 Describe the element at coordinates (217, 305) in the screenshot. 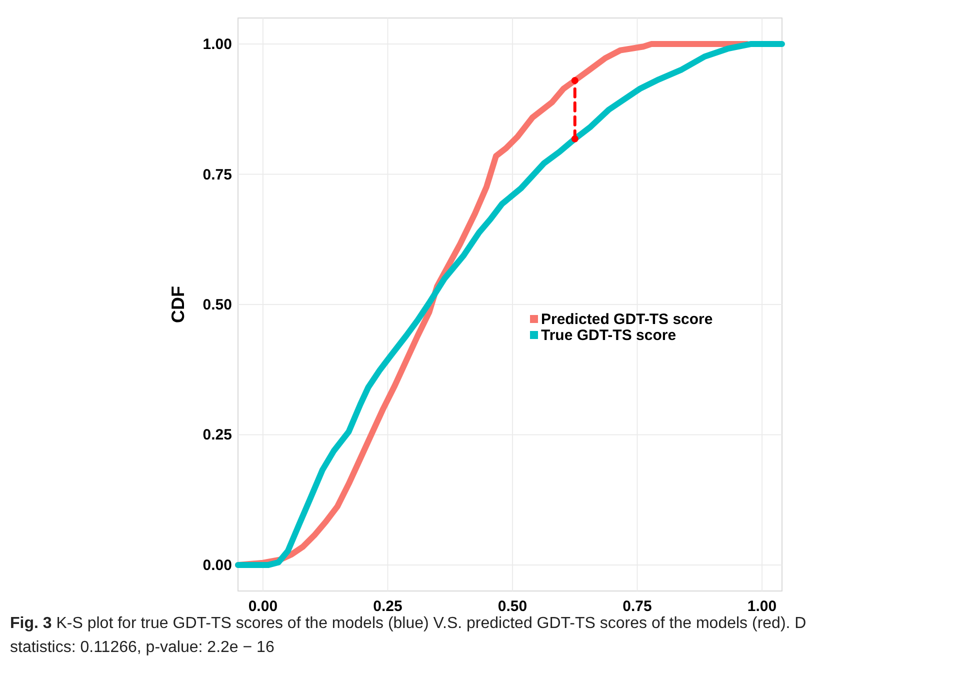

I see `y-tick-label: 0.50` at that location.